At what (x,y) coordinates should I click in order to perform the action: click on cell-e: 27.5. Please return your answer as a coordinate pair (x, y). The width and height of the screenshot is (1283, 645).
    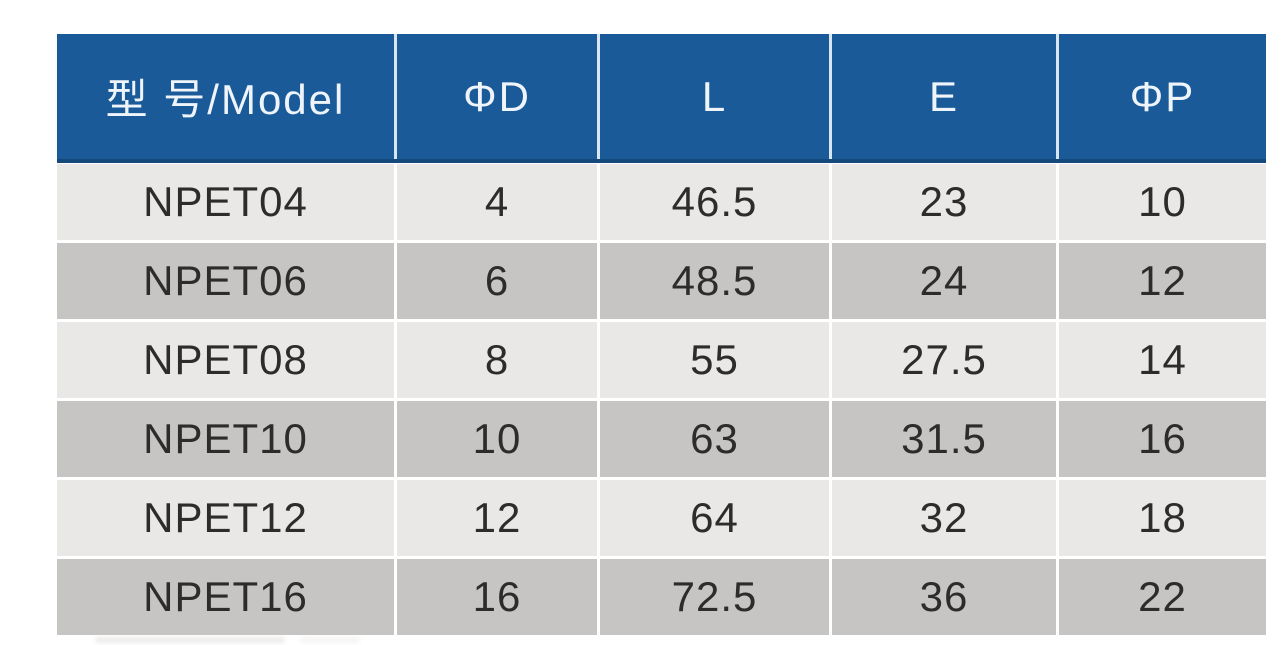
    Looking at the image, I should click on (944, 360).